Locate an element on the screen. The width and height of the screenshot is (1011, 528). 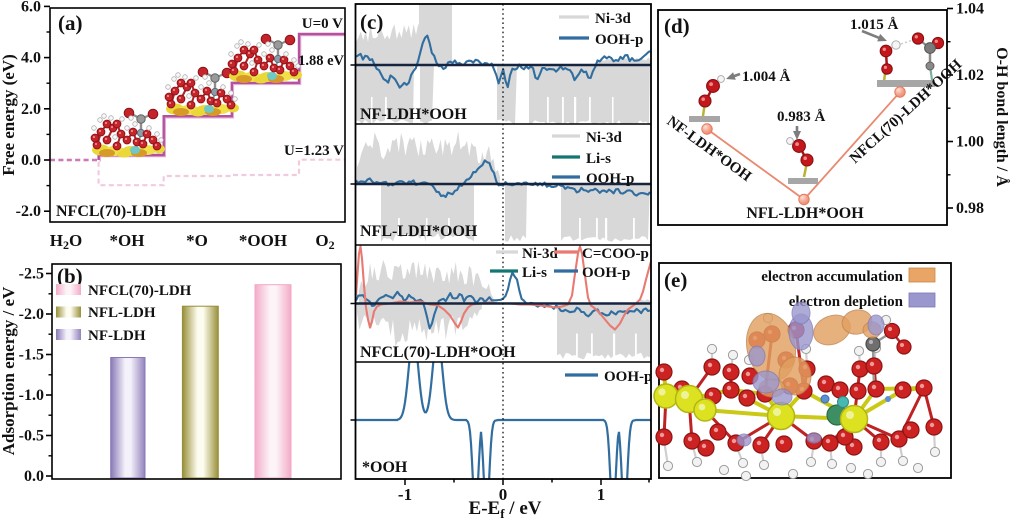
svg-text: C=COO-p is located at coordinates (615, 254).